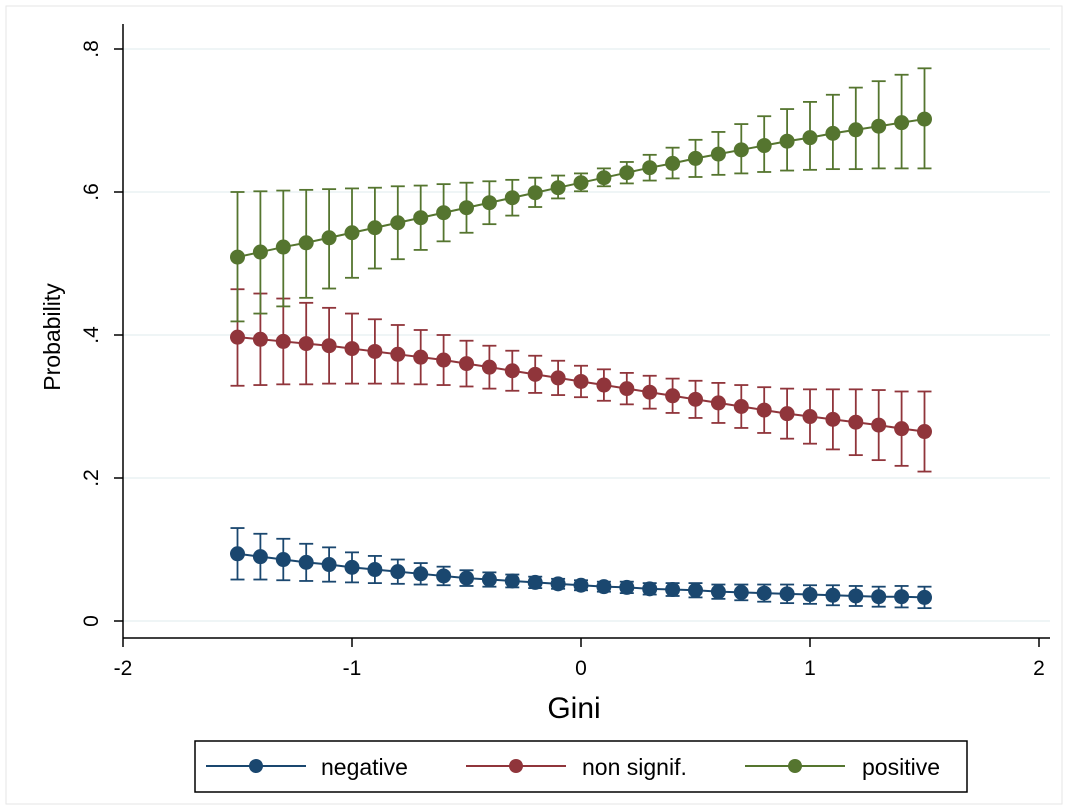  What do you see at coordinates (795, 766) in the screenshot?
I see `legend-marker-positive` at bounding box center [795, 766].